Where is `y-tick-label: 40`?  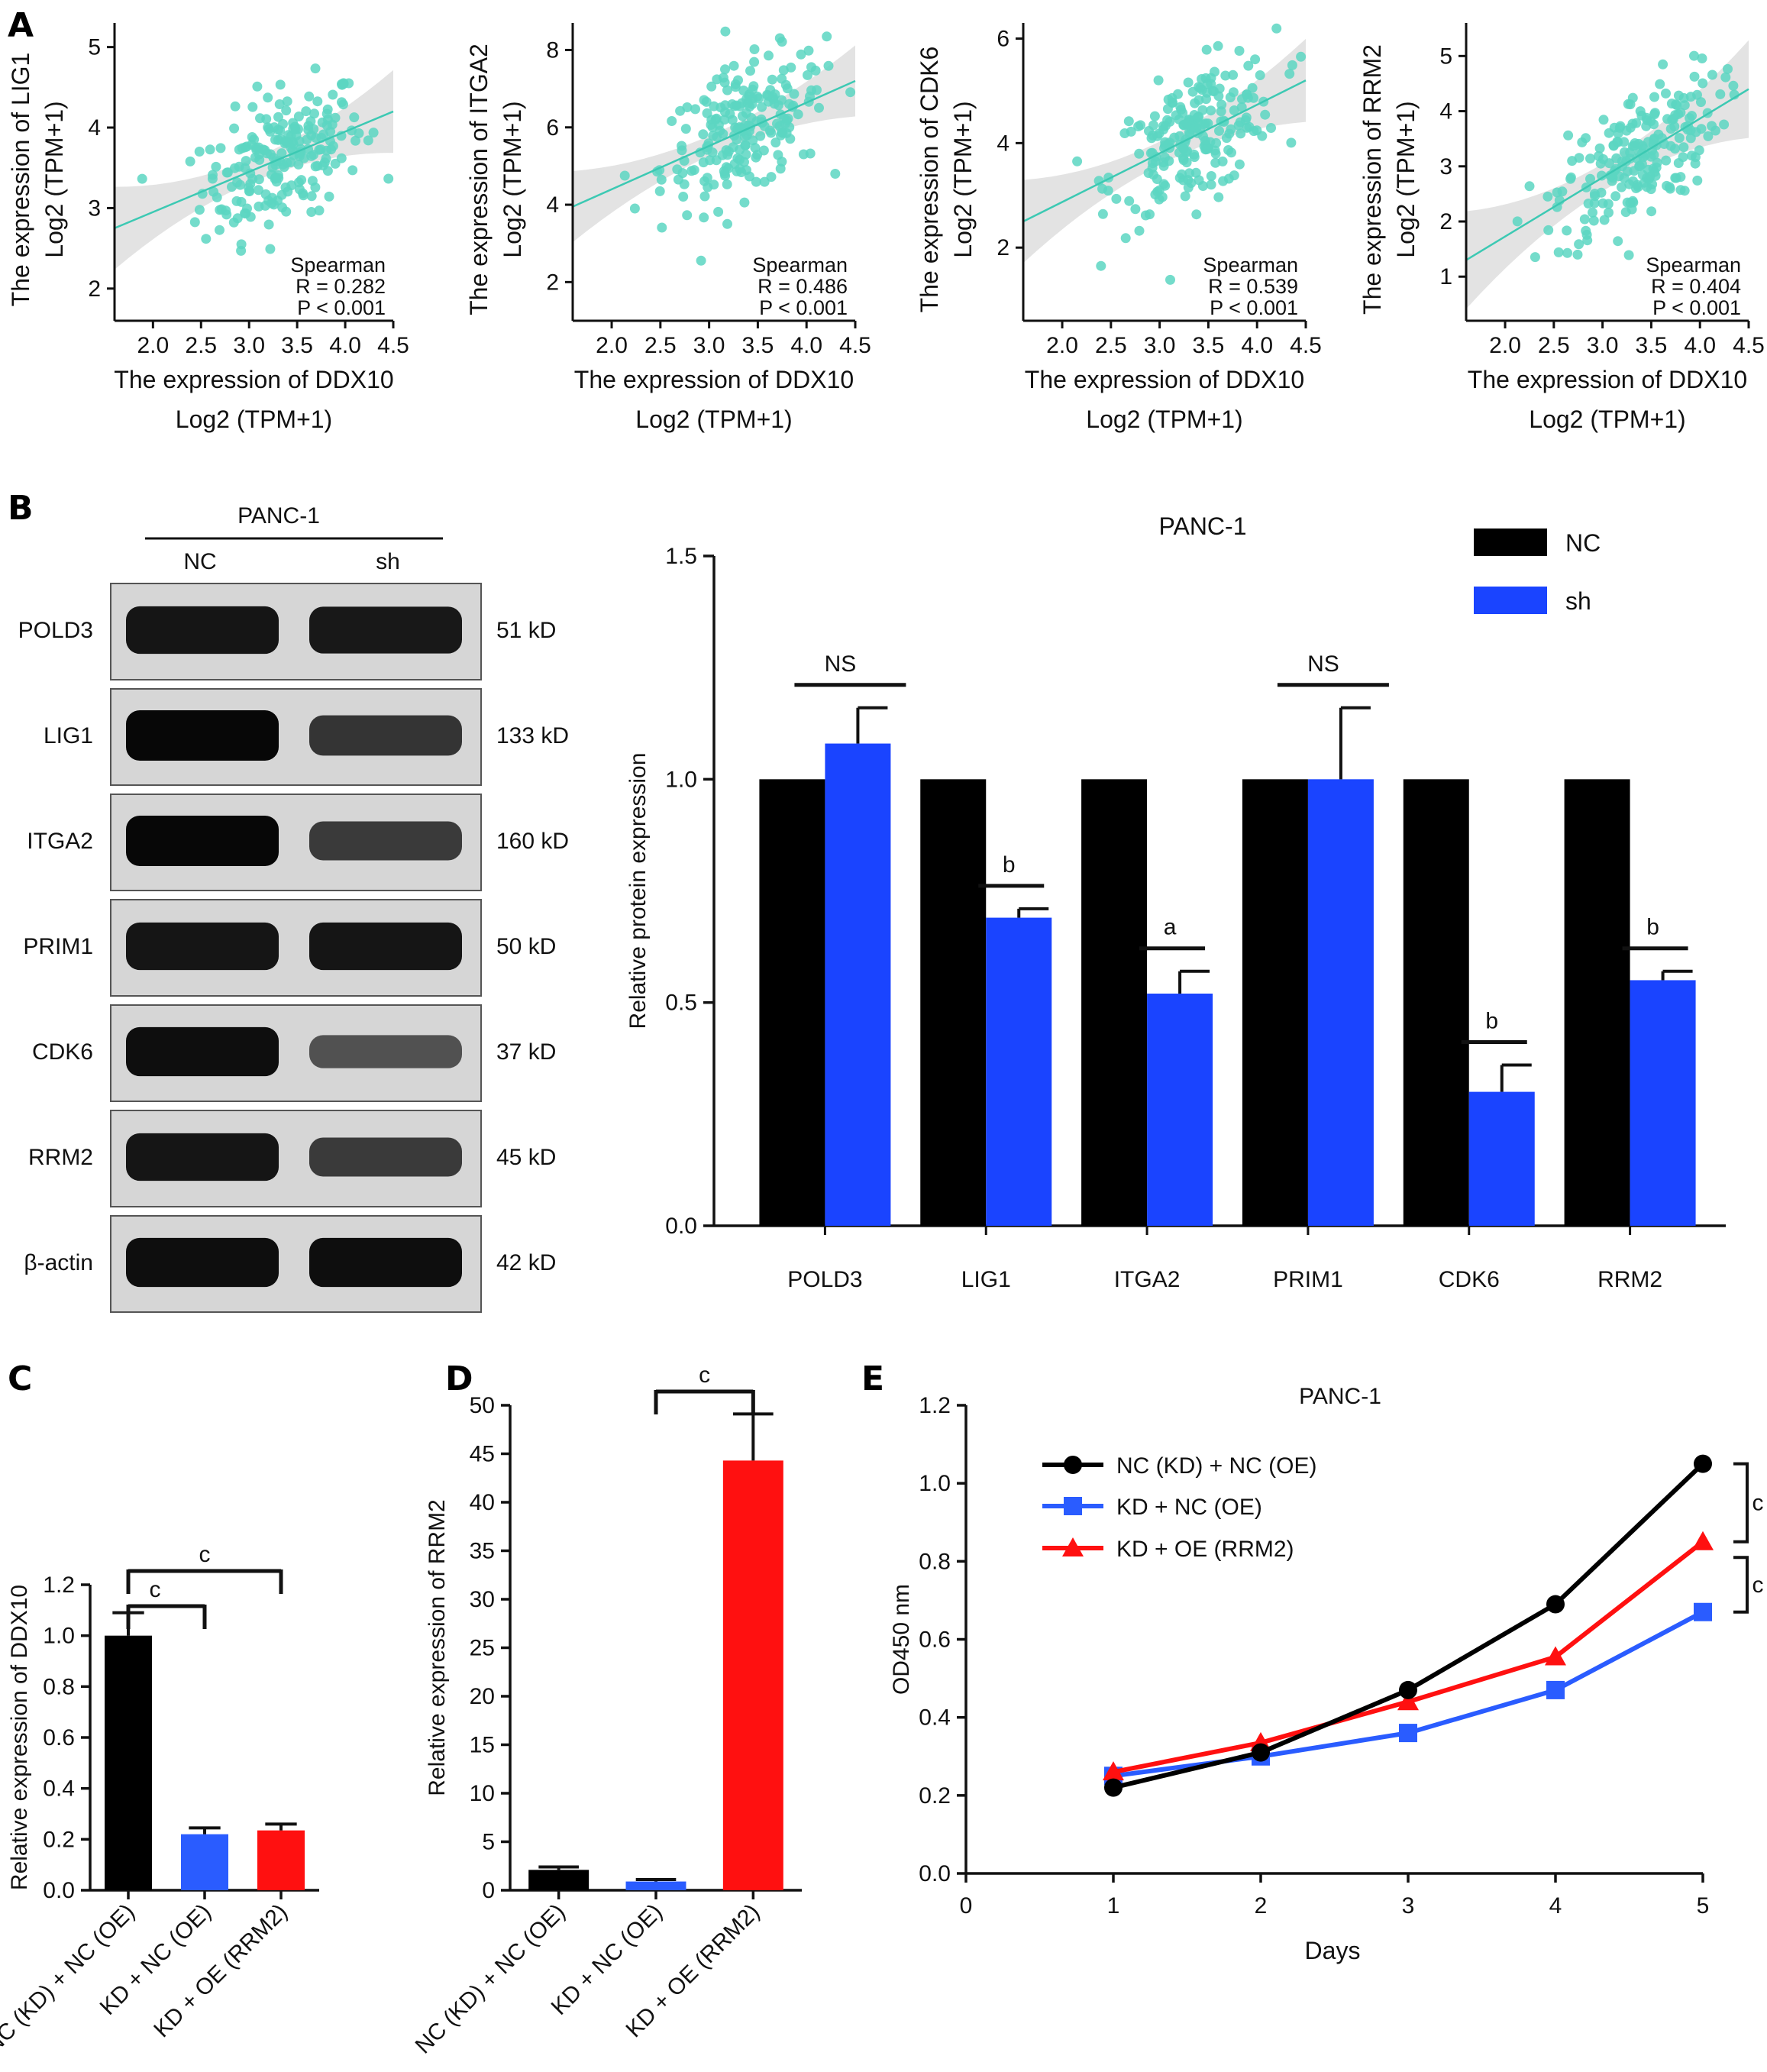 y-tick-label: 40 is located at coordinates (482, 1502).